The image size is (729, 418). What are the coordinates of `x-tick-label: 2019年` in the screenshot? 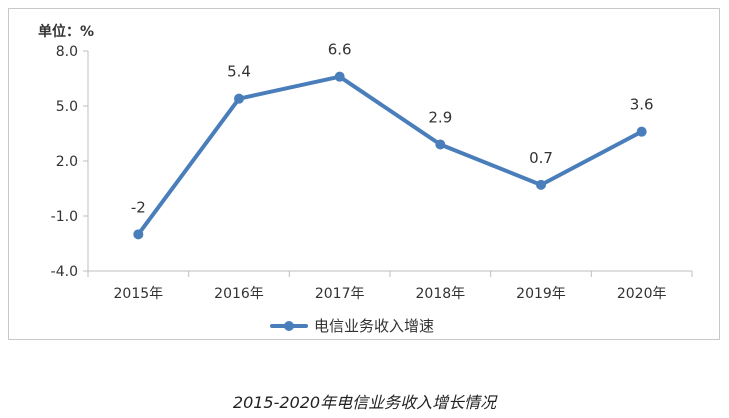 It's located at (541, 294).